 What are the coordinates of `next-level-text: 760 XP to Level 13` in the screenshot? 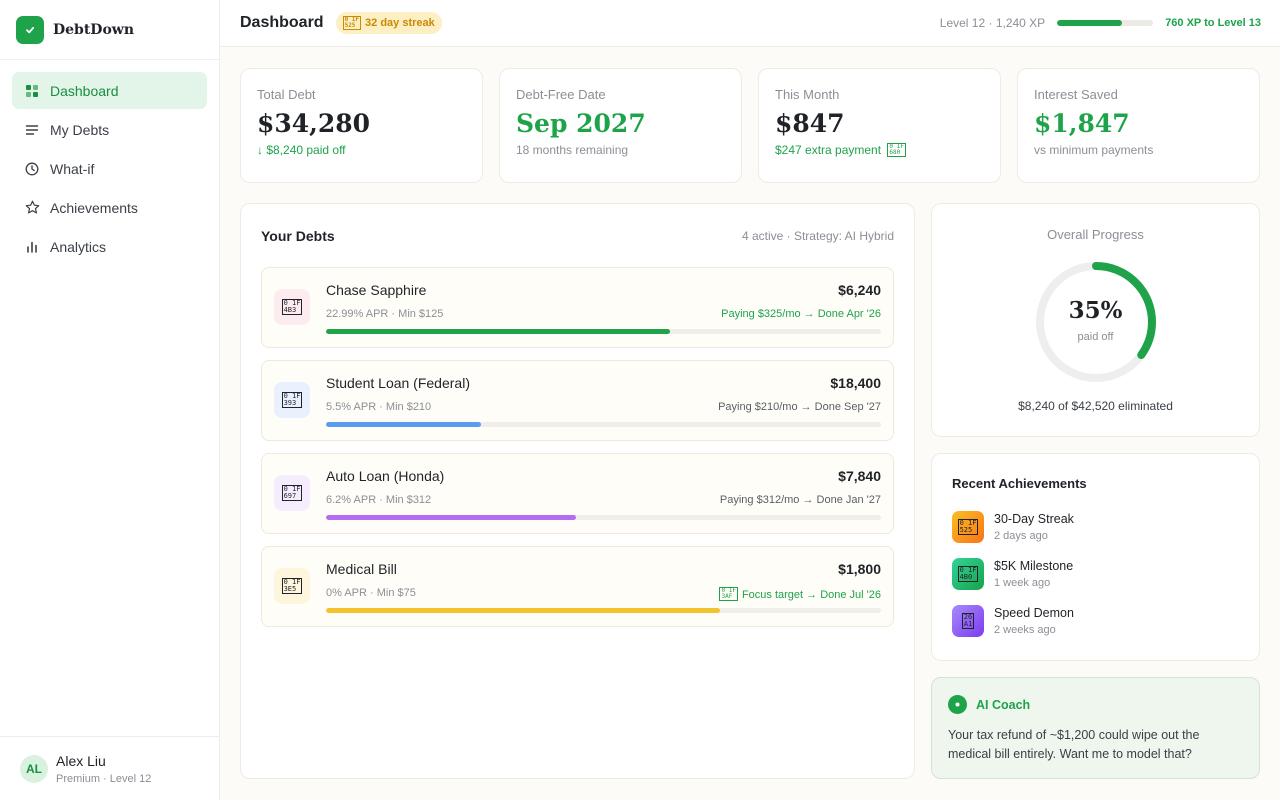 It's located at (1213, 23).